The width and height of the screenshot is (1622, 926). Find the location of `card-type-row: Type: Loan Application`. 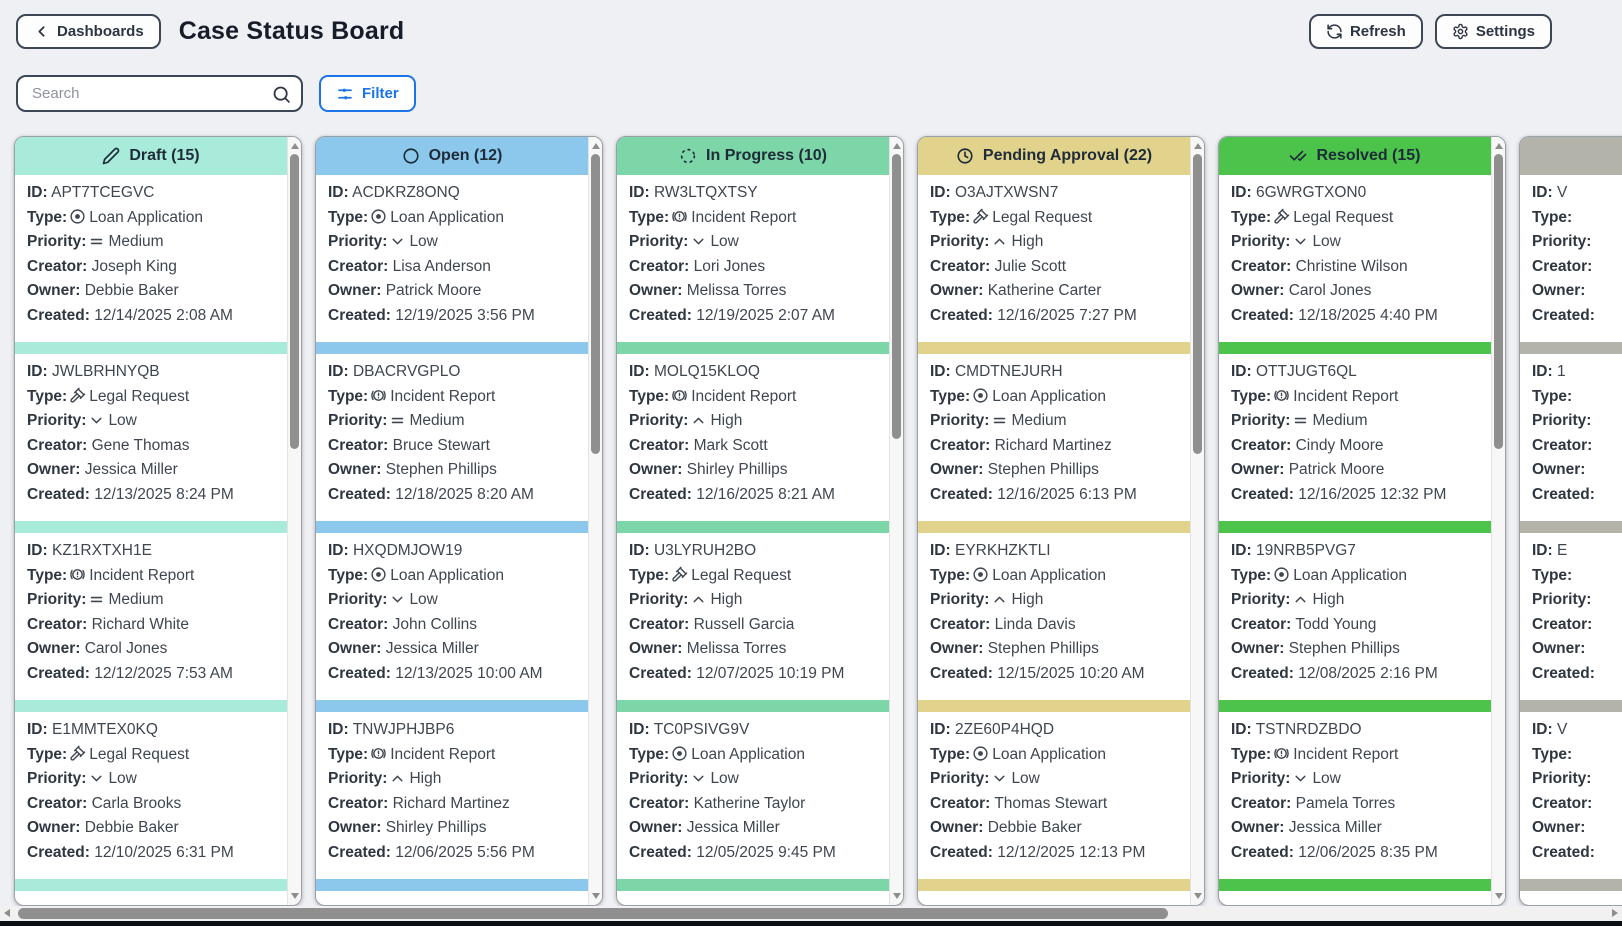

card-type-row: Type: Loan Application is located at coordinates (1018, 575).